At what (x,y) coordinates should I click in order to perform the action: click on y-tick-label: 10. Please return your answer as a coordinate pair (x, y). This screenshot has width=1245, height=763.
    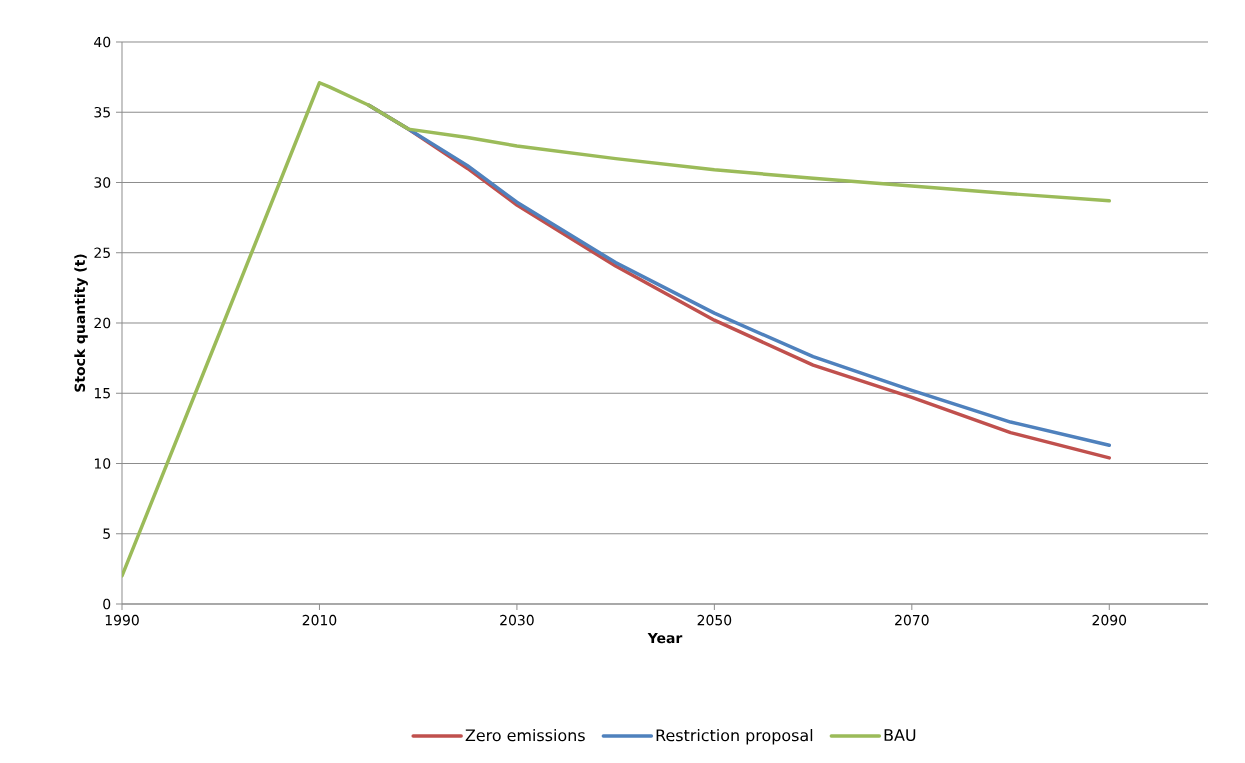
    Looking at the image, I should click on (102, 463).